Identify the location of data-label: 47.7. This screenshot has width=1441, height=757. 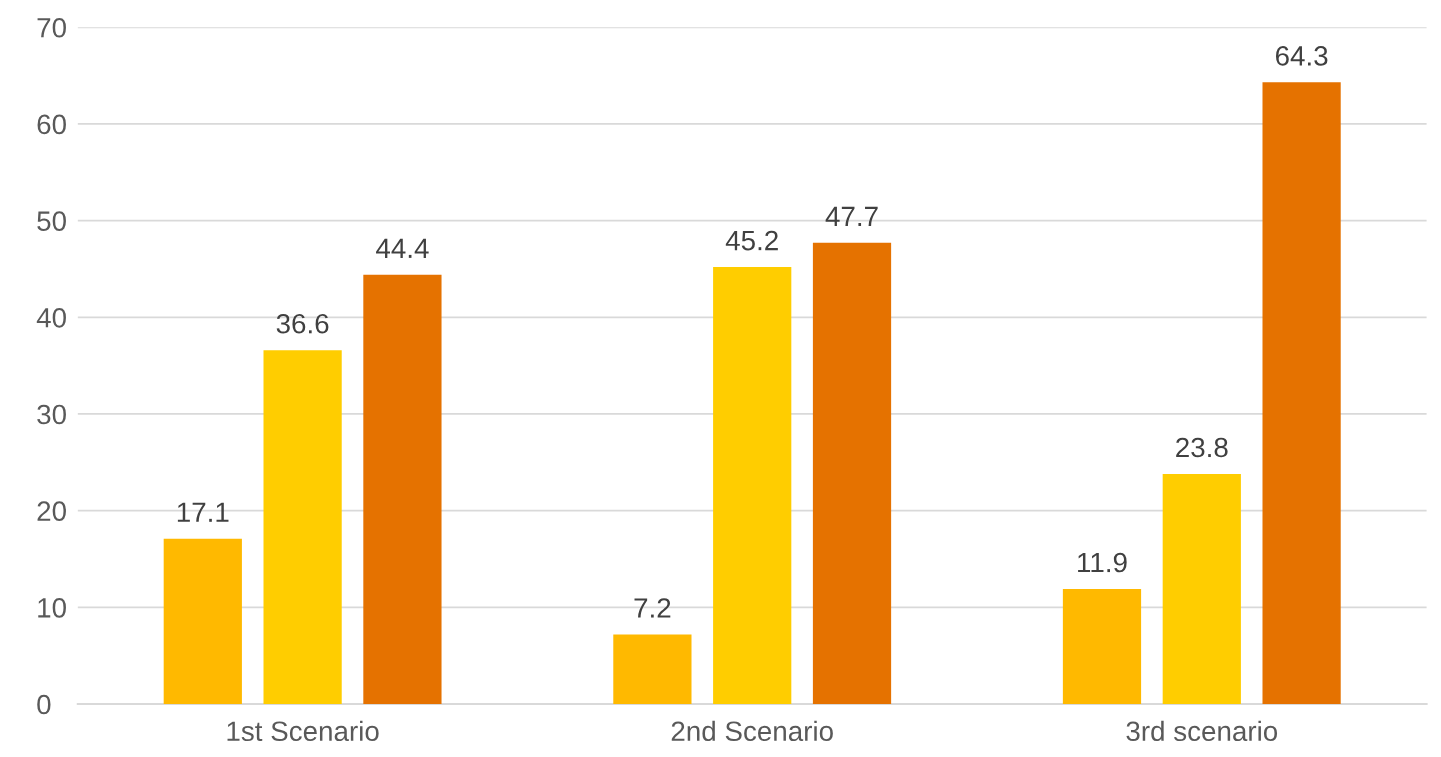
(851, 216).